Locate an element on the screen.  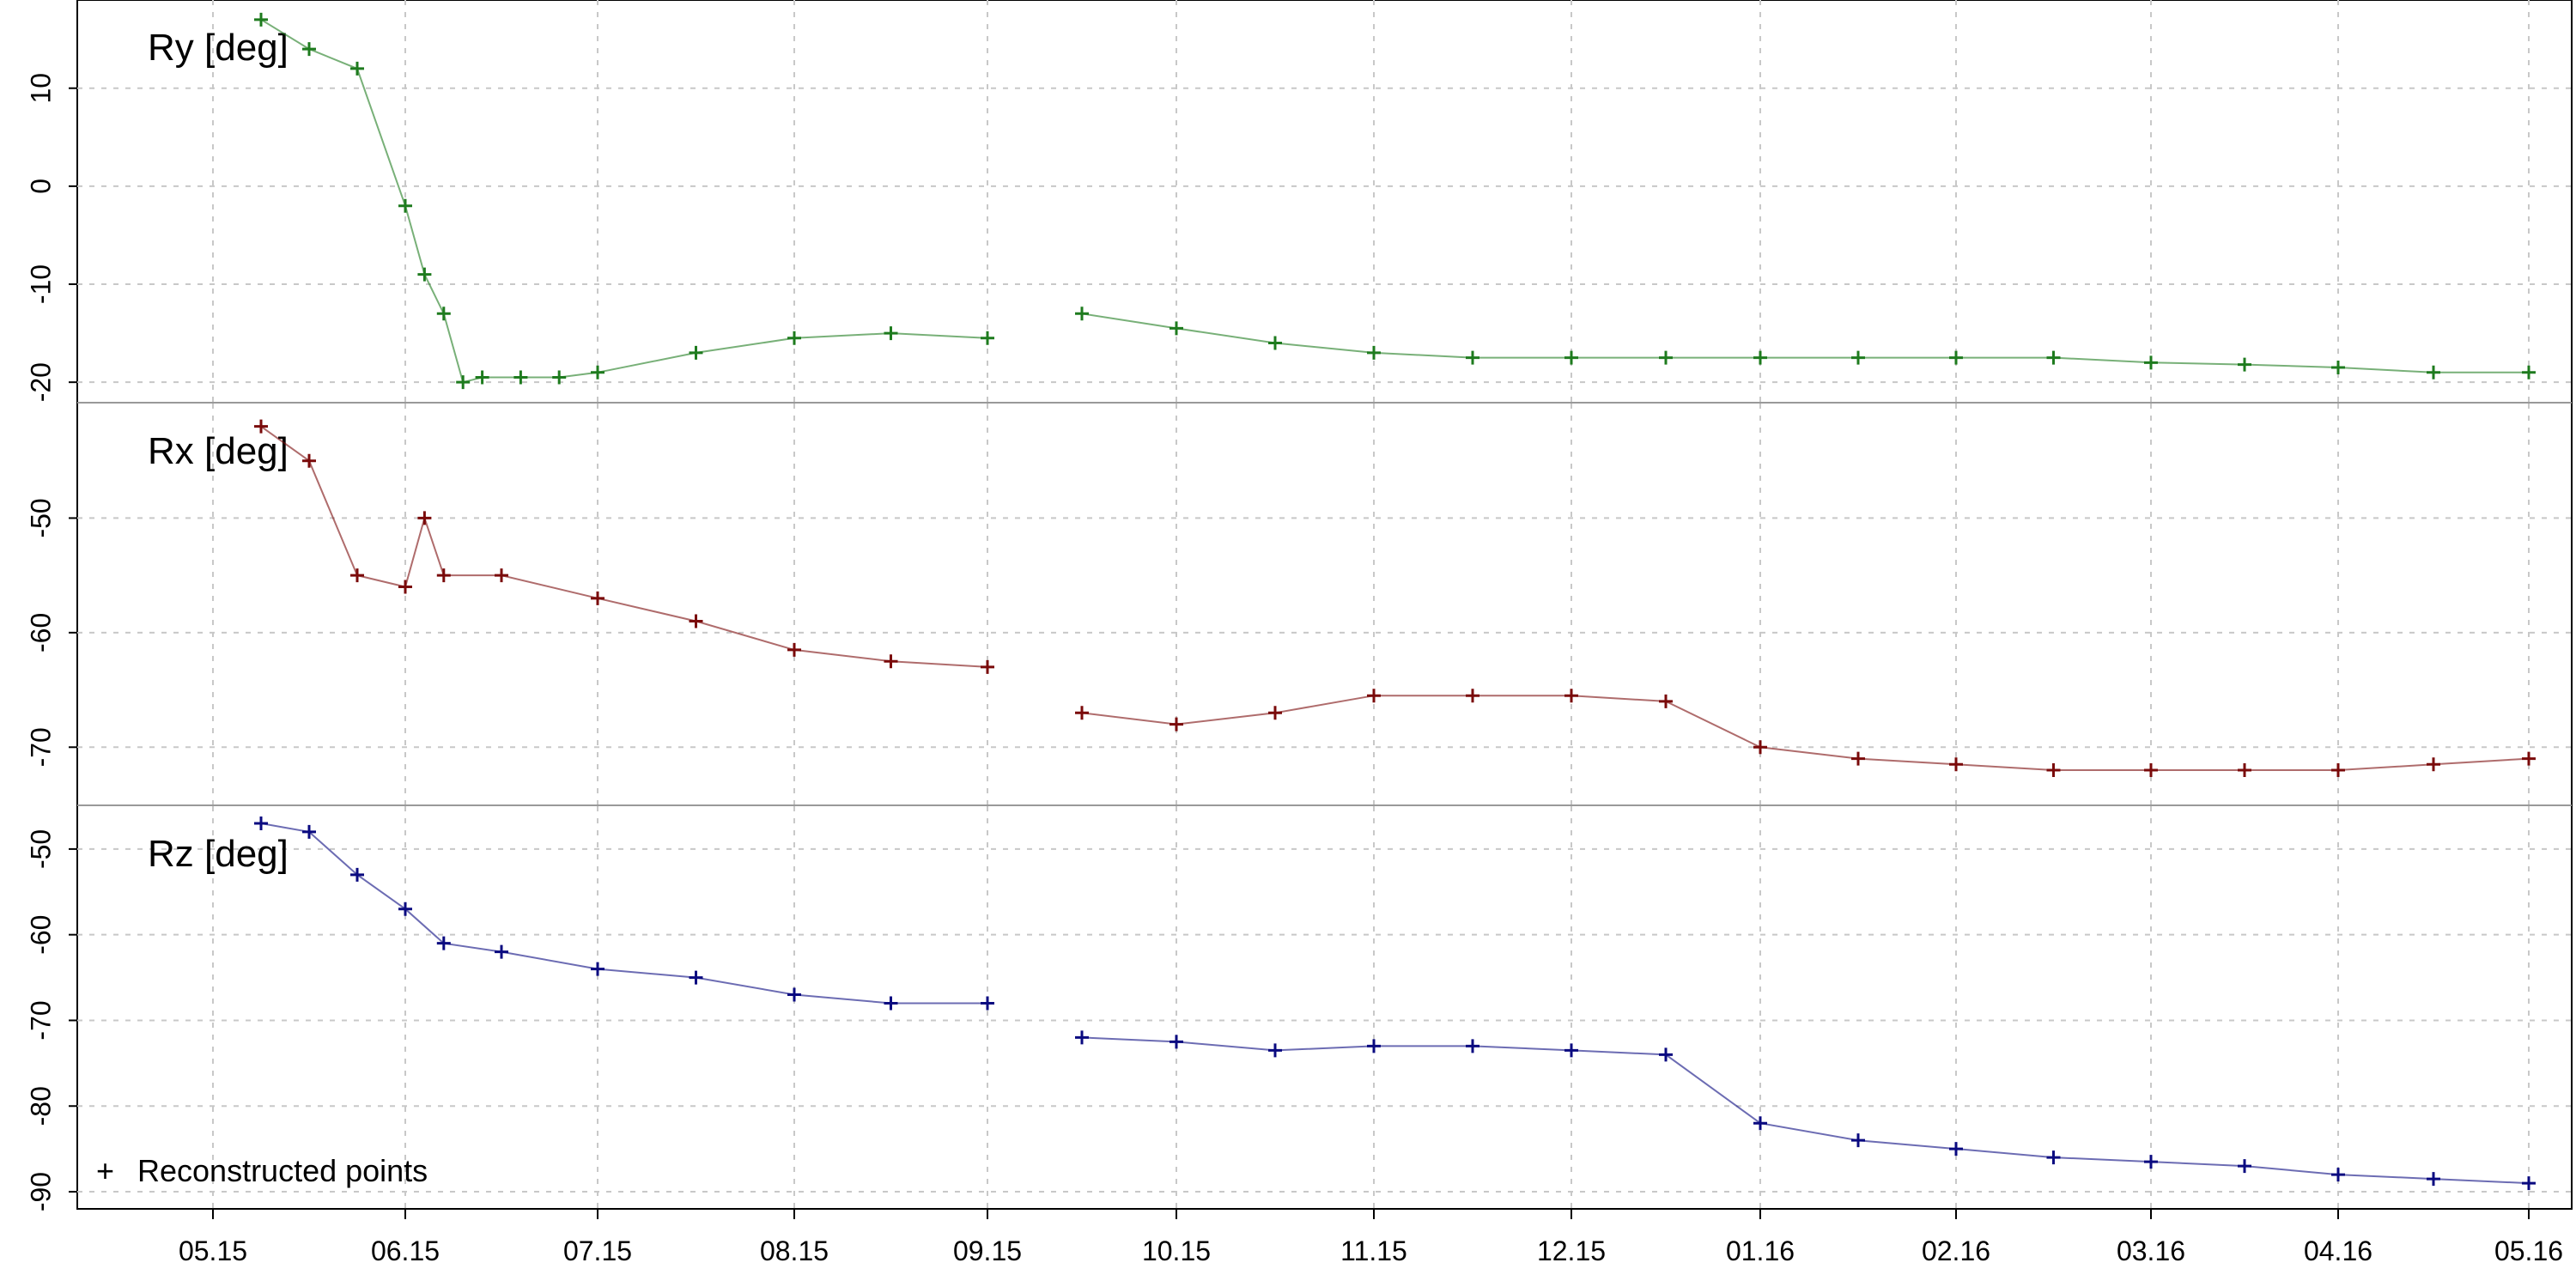
legend-marker: + is located at coordinates (105, 1170).